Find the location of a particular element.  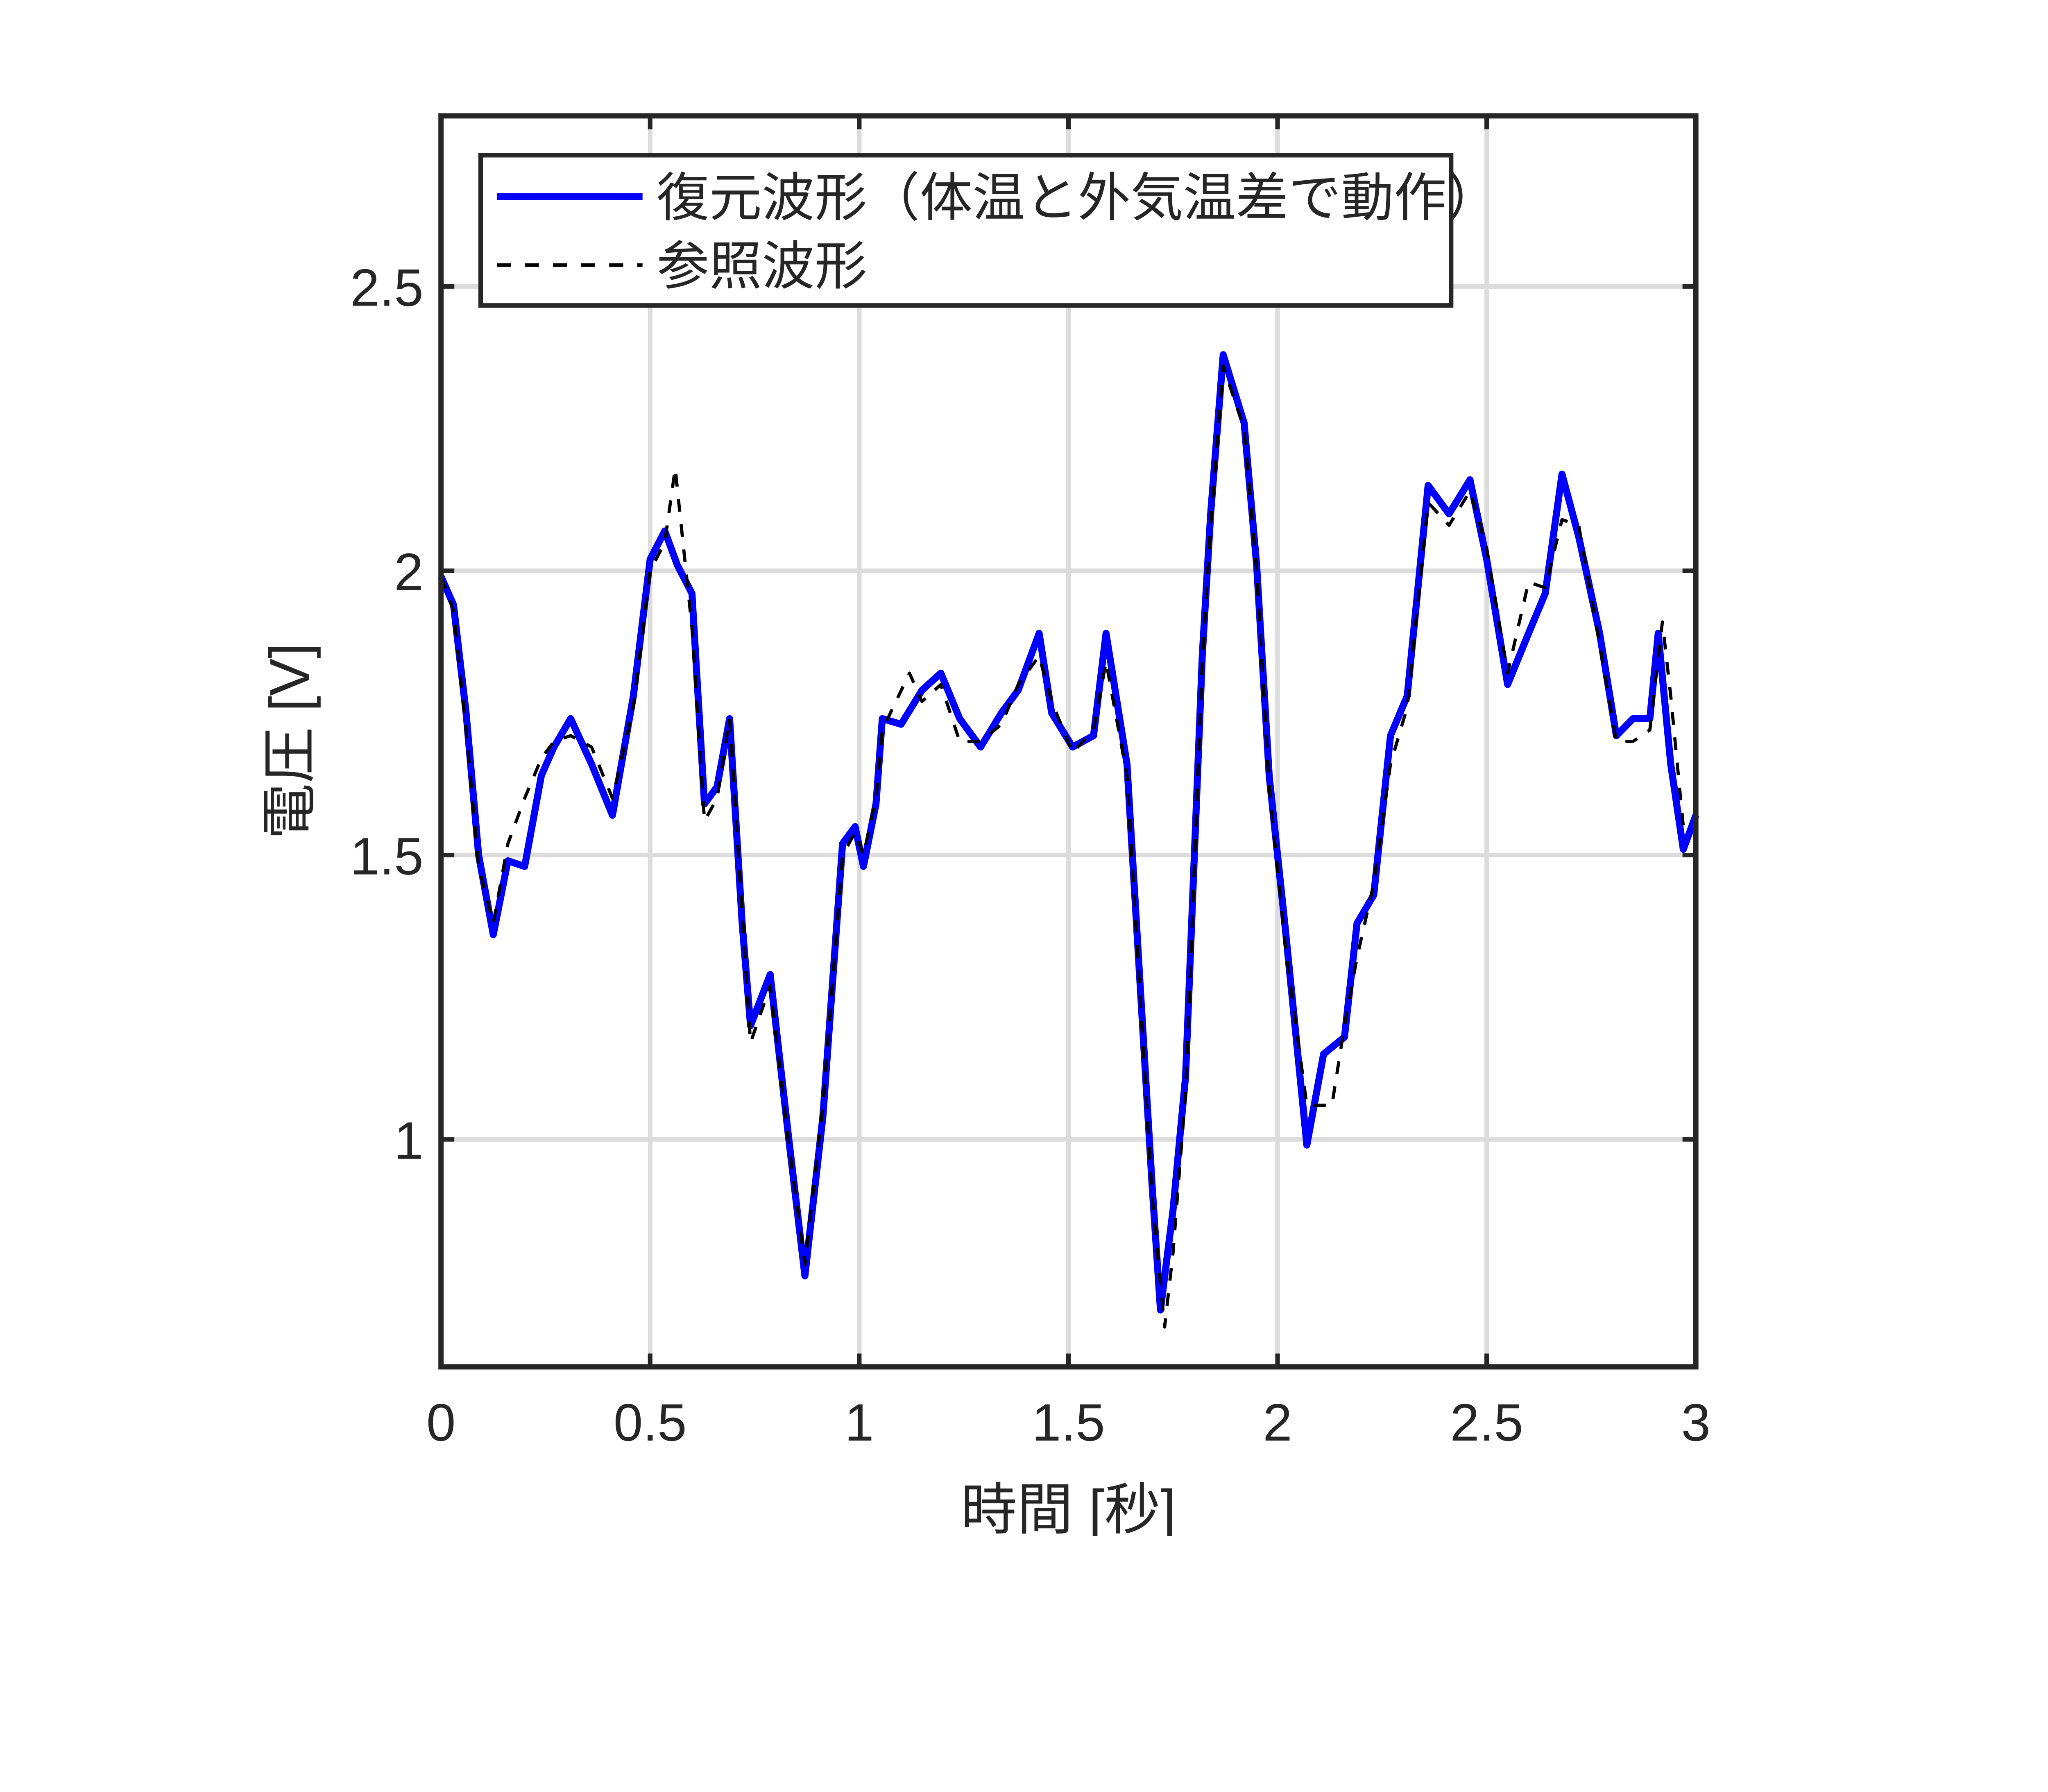

x-axis-label: 時間 [秒] is located at coordinates (1068, 1507).